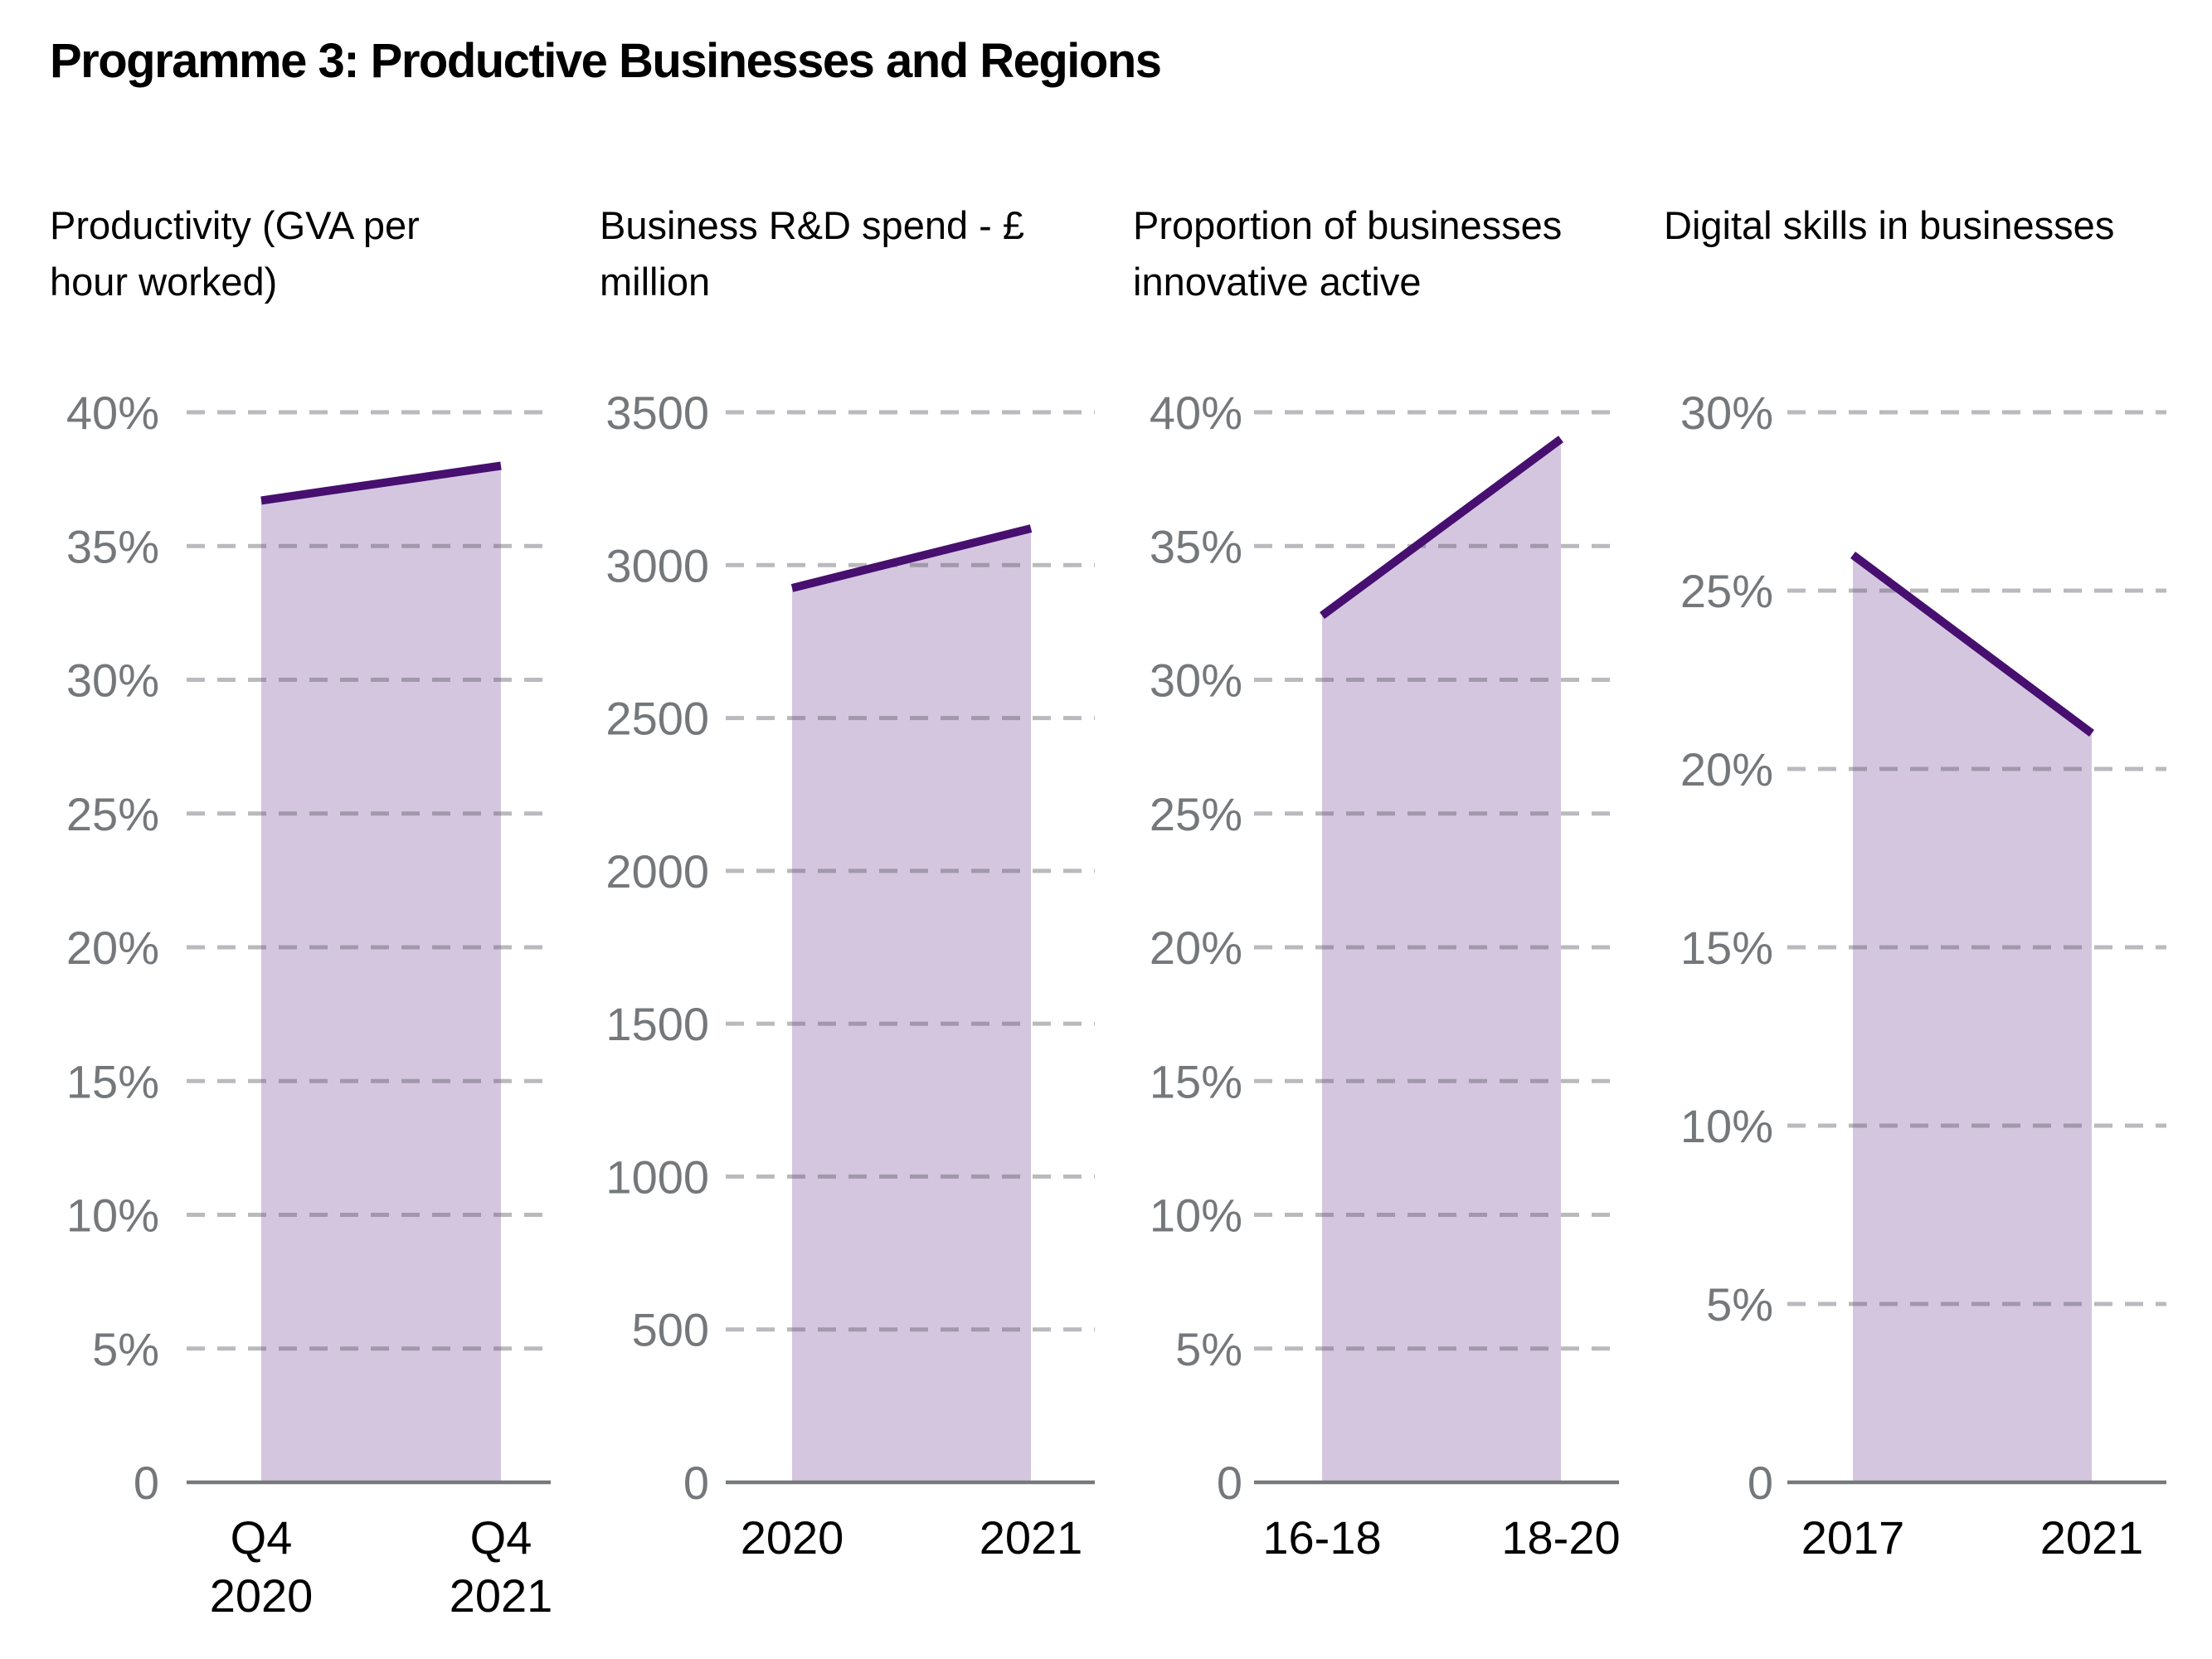 The height and width of the screenshot is (1659, 2212). I want to click on y-tick-label: 1000, so click(657, 1177).